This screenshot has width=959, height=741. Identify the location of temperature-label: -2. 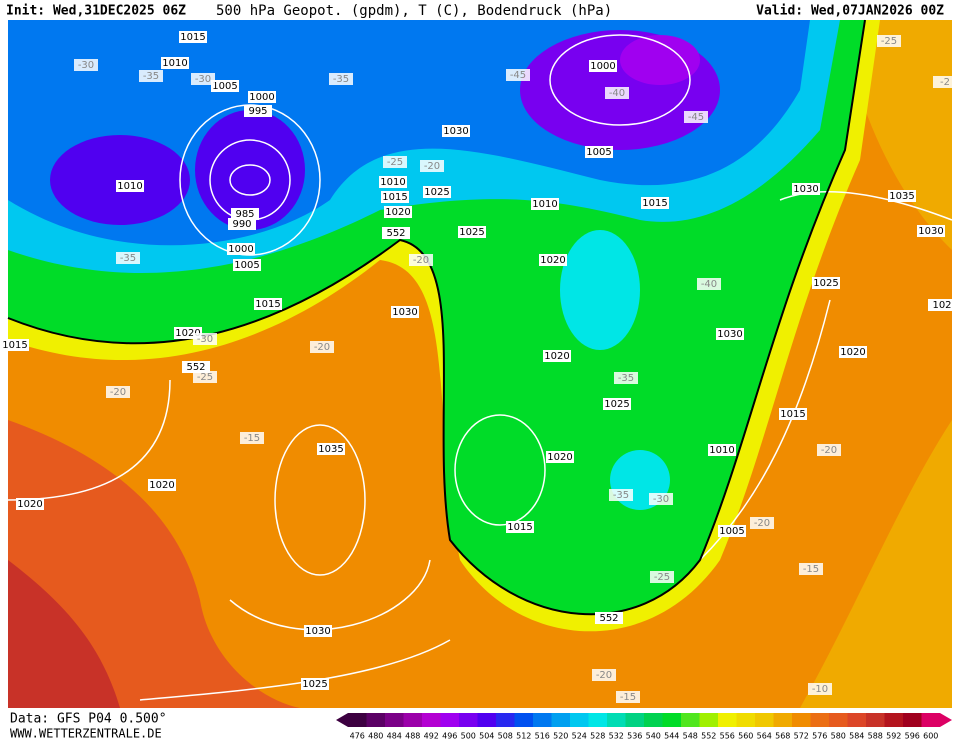
(945, 82).